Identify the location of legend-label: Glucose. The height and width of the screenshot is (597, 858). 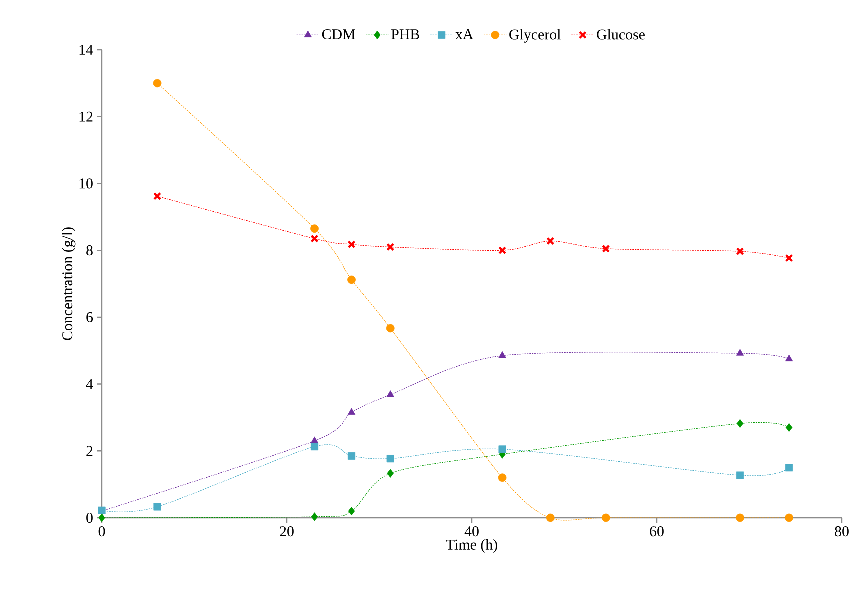
(621, 34).